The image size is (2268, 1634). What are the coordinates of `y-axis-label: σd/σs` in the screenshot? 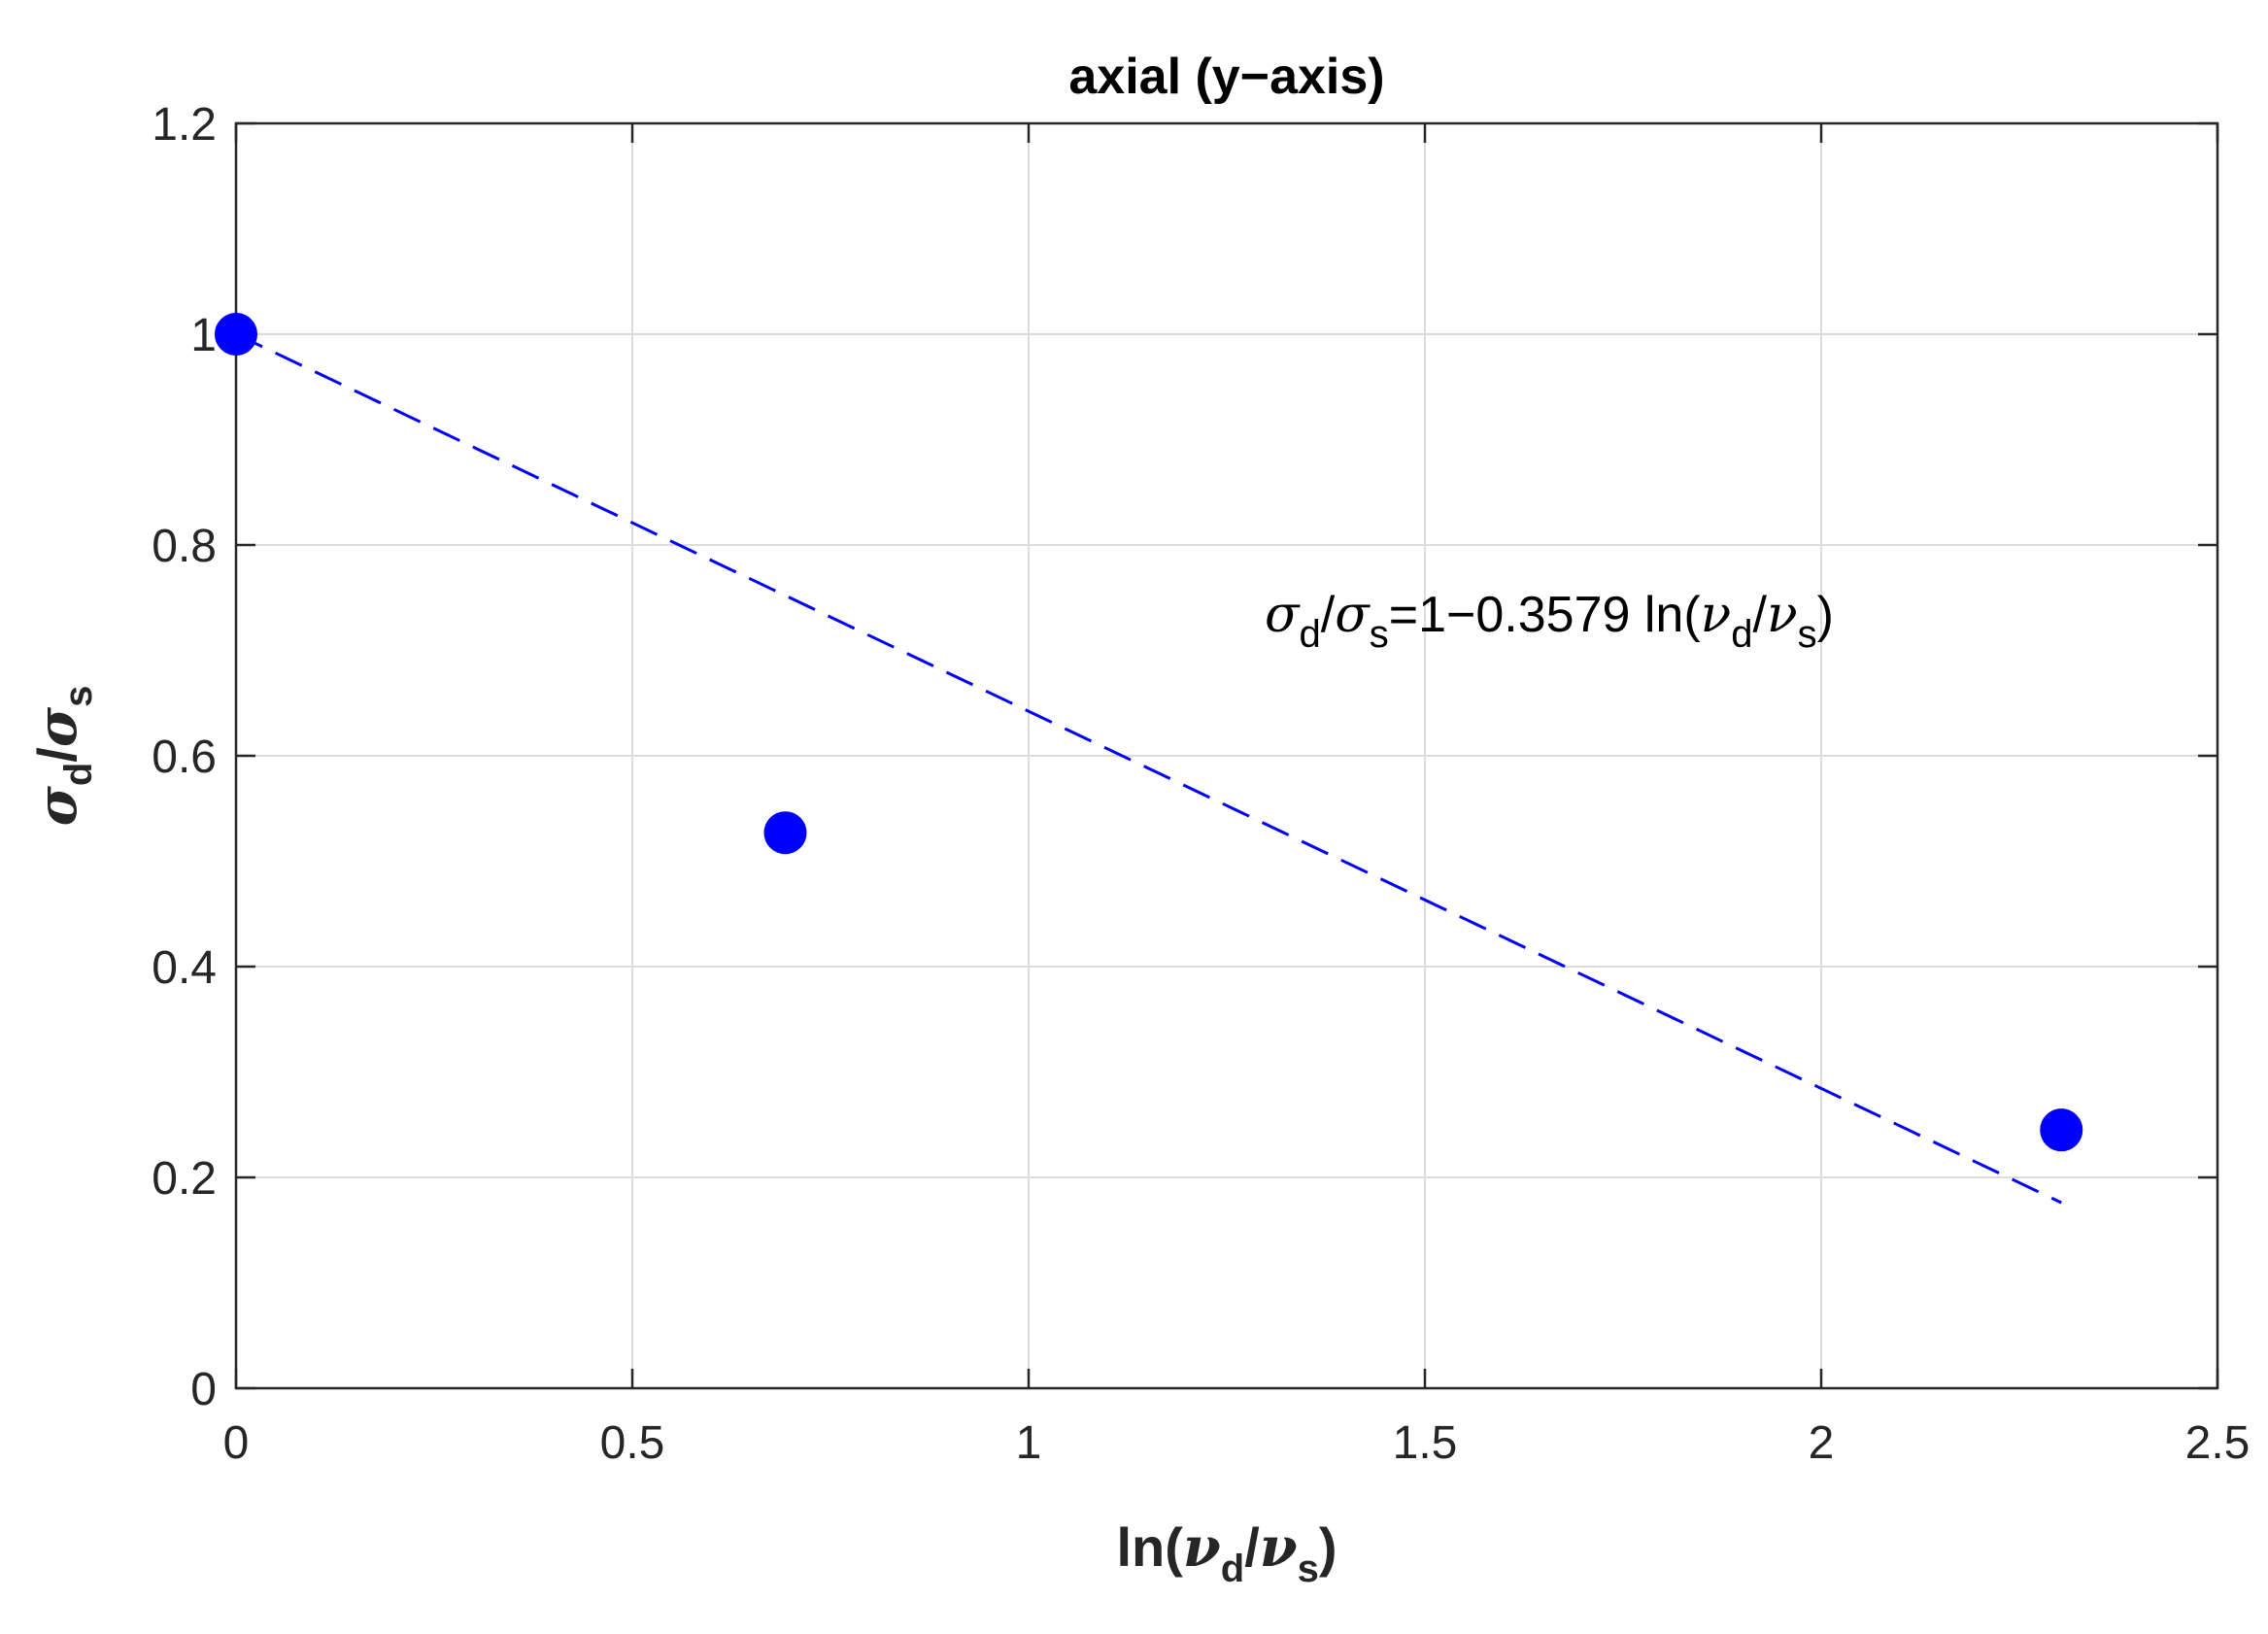 It's located at (63, 756).